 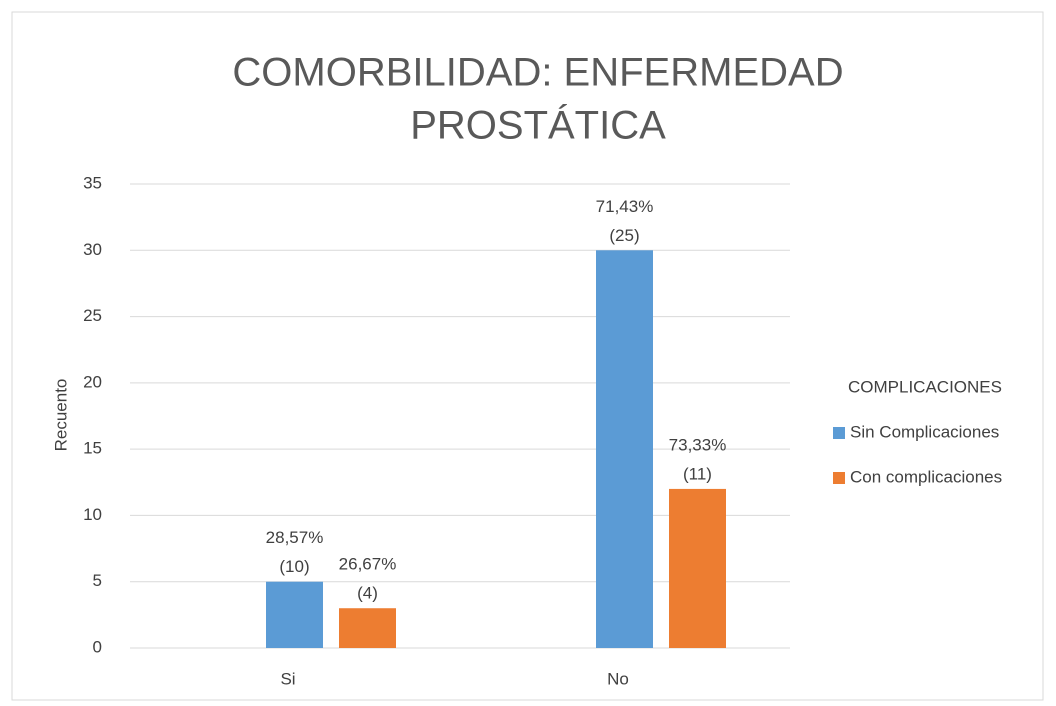 I want to click on y-tick-label: 10, so click(x=92, y=514).